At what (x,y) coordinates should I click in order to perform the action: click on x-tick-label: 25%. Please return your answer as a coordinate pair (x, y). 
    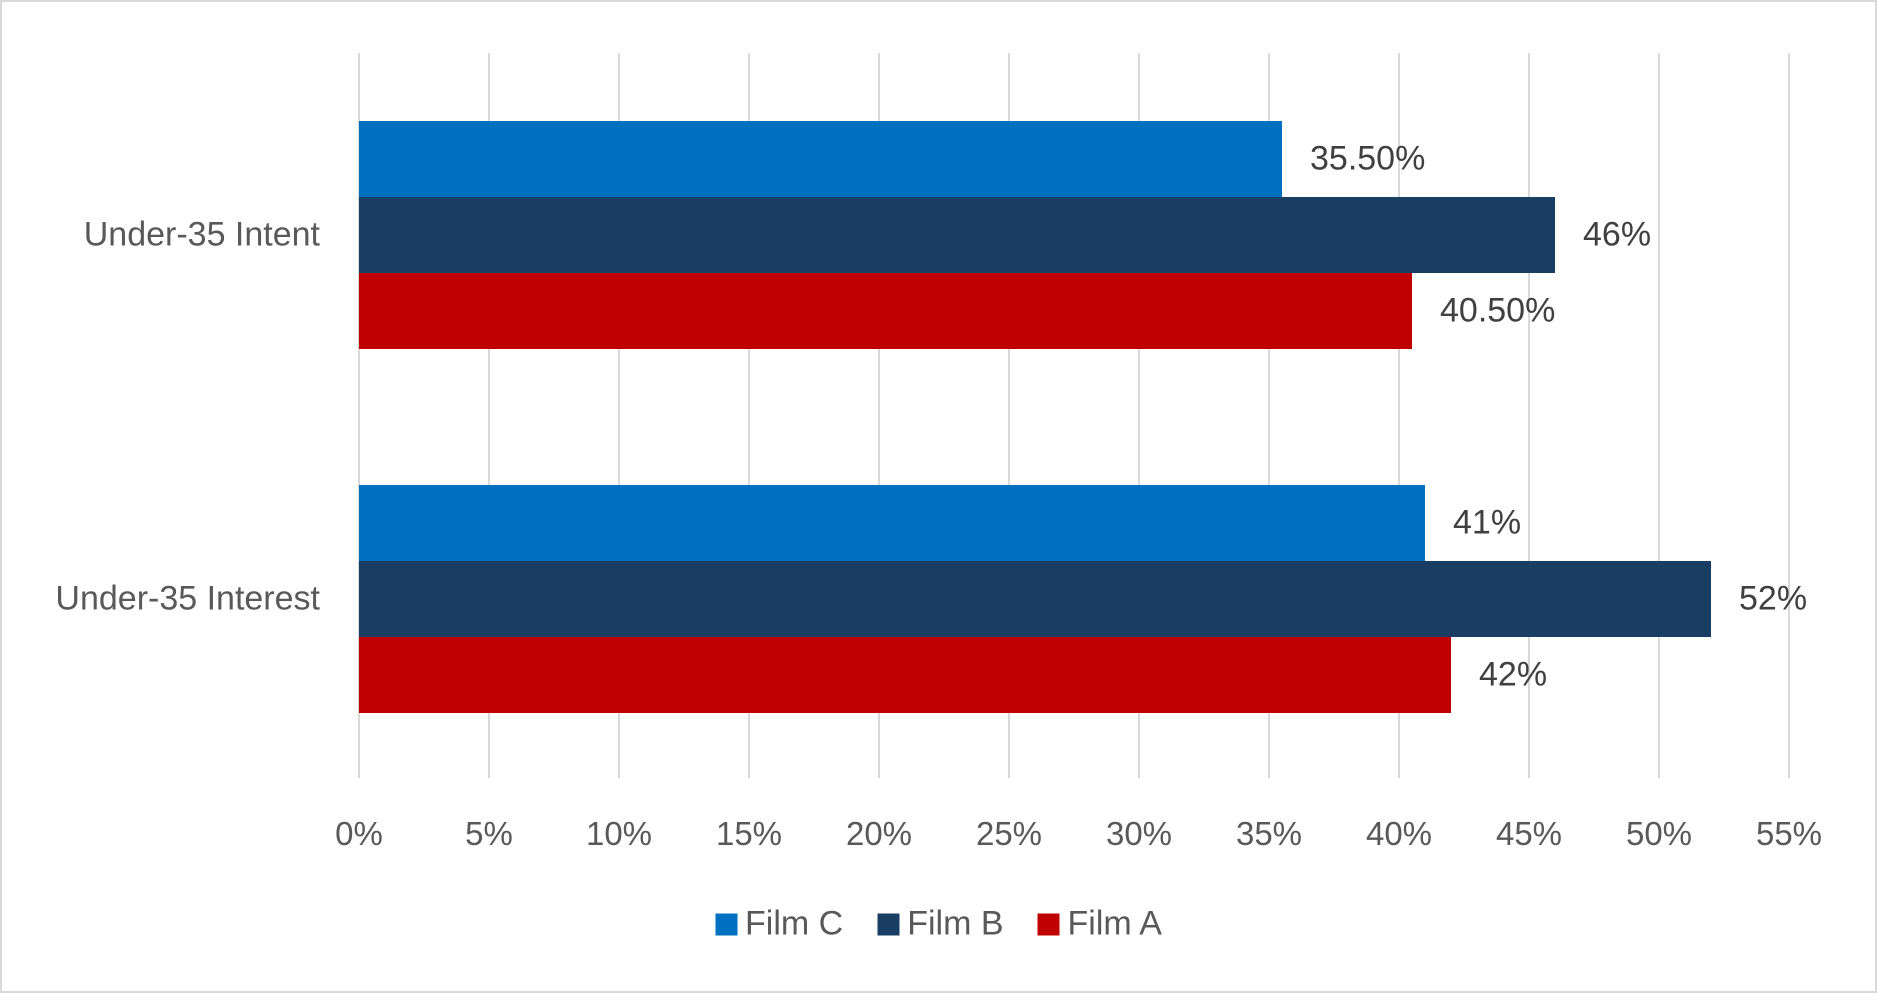
    Looking at the image, I should click on (1009, 833).